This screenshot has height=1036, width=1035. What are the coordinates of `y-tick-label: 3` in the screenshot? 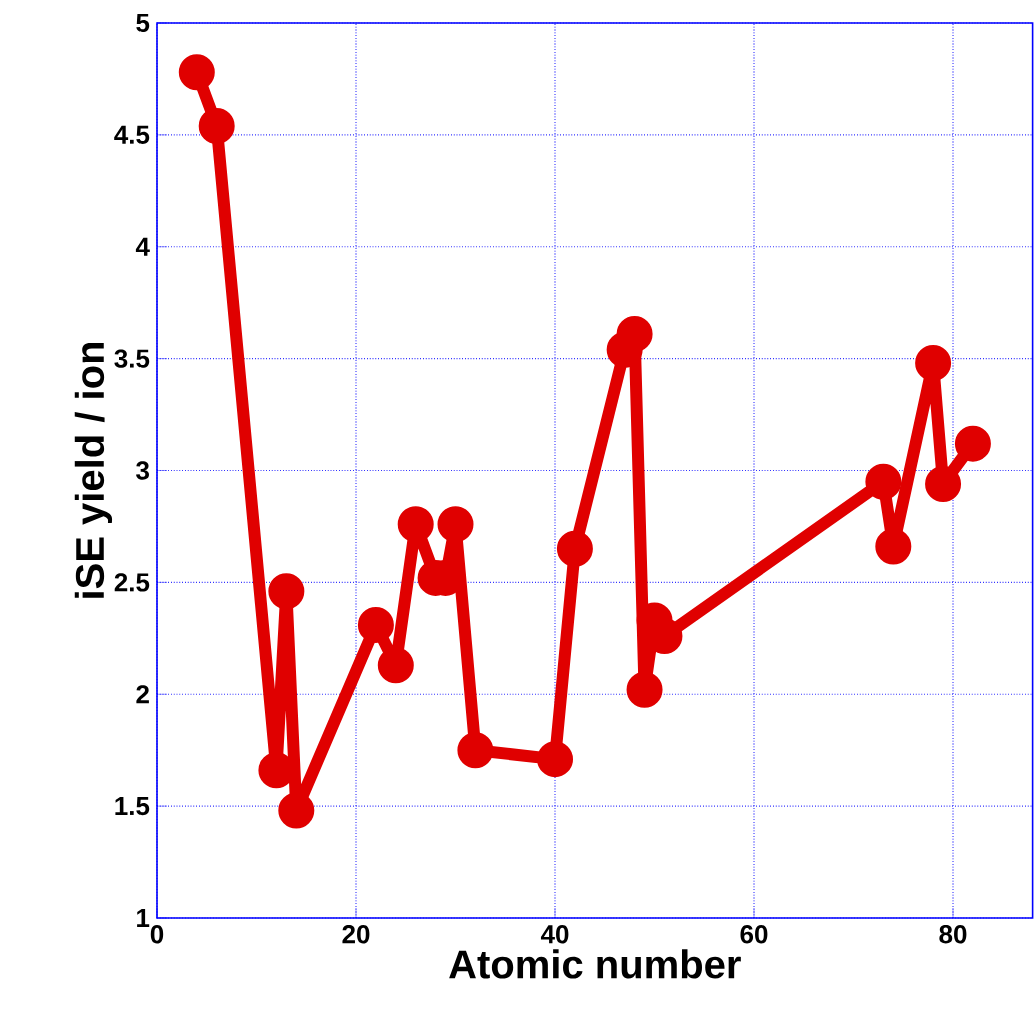 It's located at (142, 470).